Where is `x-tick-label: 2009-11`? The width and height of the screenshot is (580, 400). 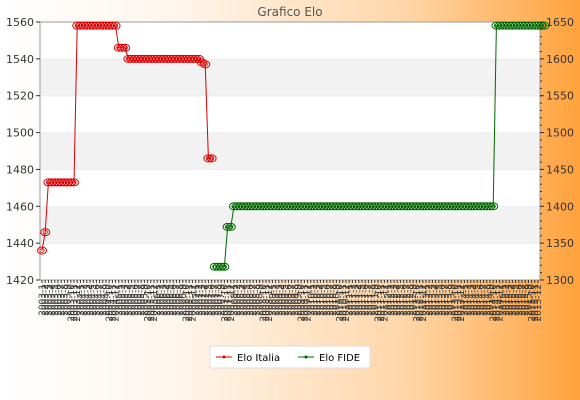 x-tick-label: 2009-11 is located at coordinates (305, 303).